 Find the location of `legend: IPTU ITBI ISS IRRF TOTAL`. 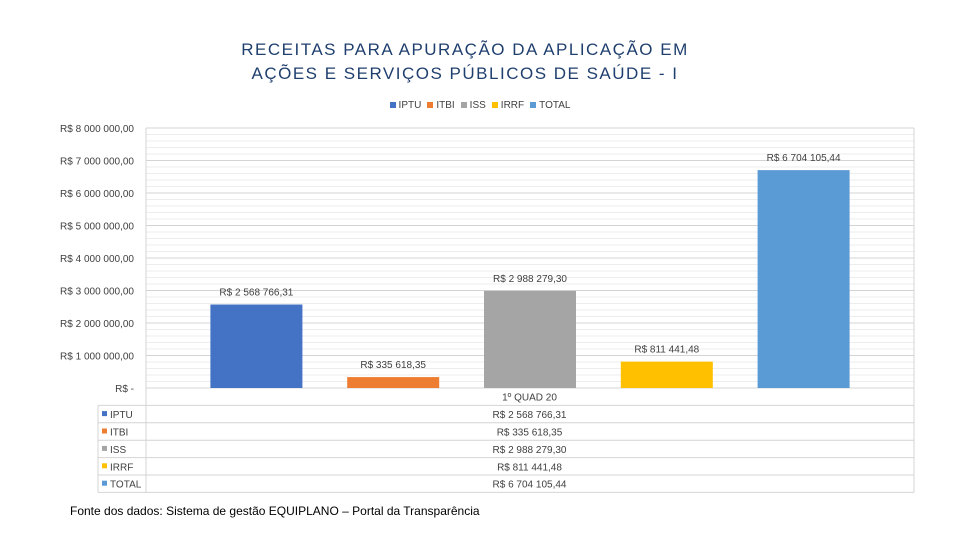

legend: IPTU ITBI ISS IRRF TOTAL is located at coordinates (480, 105).